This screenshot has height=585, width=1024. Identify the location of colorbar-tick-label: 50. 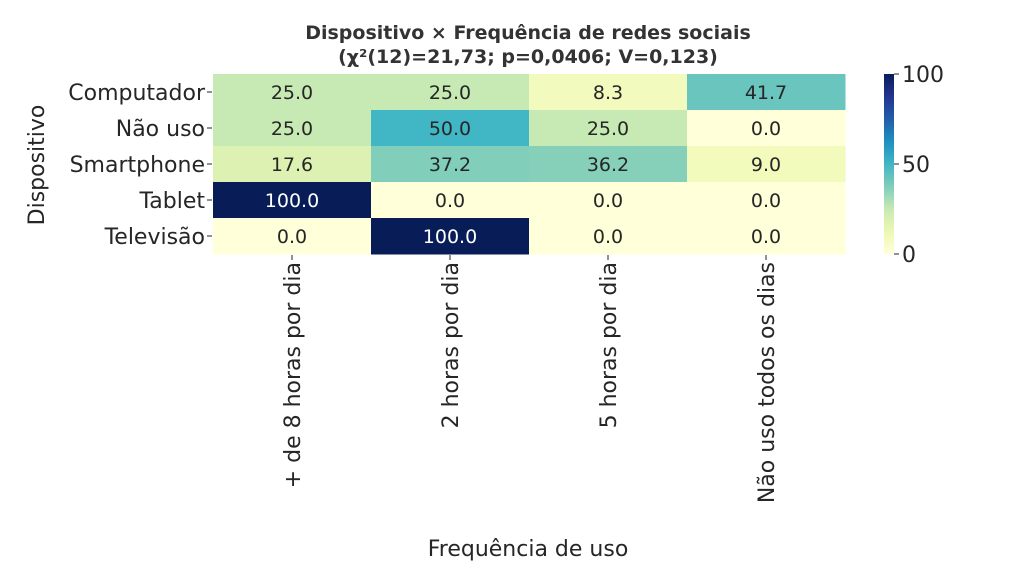
(916, 165).